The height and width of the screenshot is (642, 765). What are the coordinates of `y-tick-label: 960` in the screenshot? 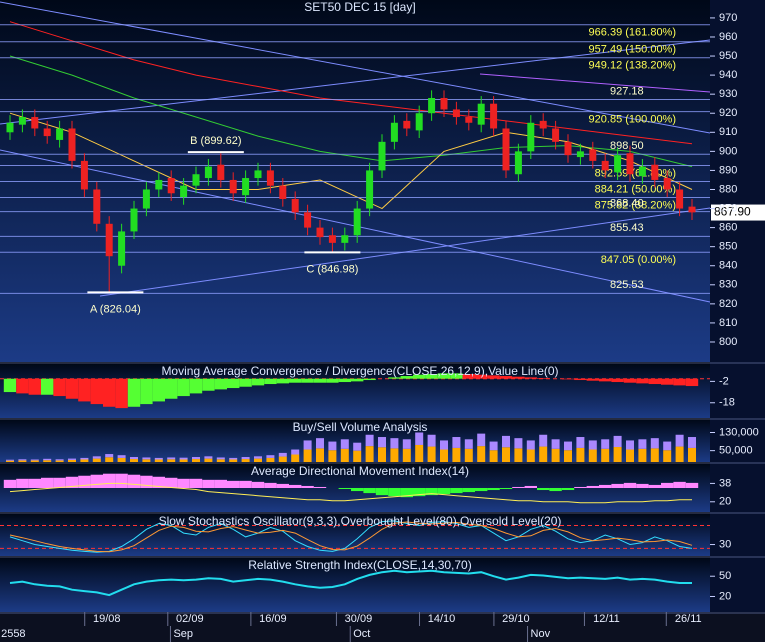 It's located at (728, 37).